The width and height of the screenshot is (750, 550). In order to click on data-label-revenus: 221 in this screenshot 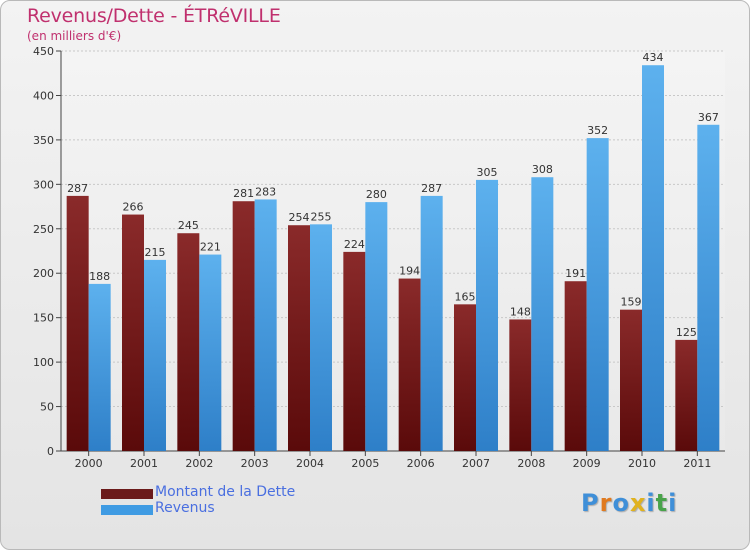, I will do `click(210, 247)`.